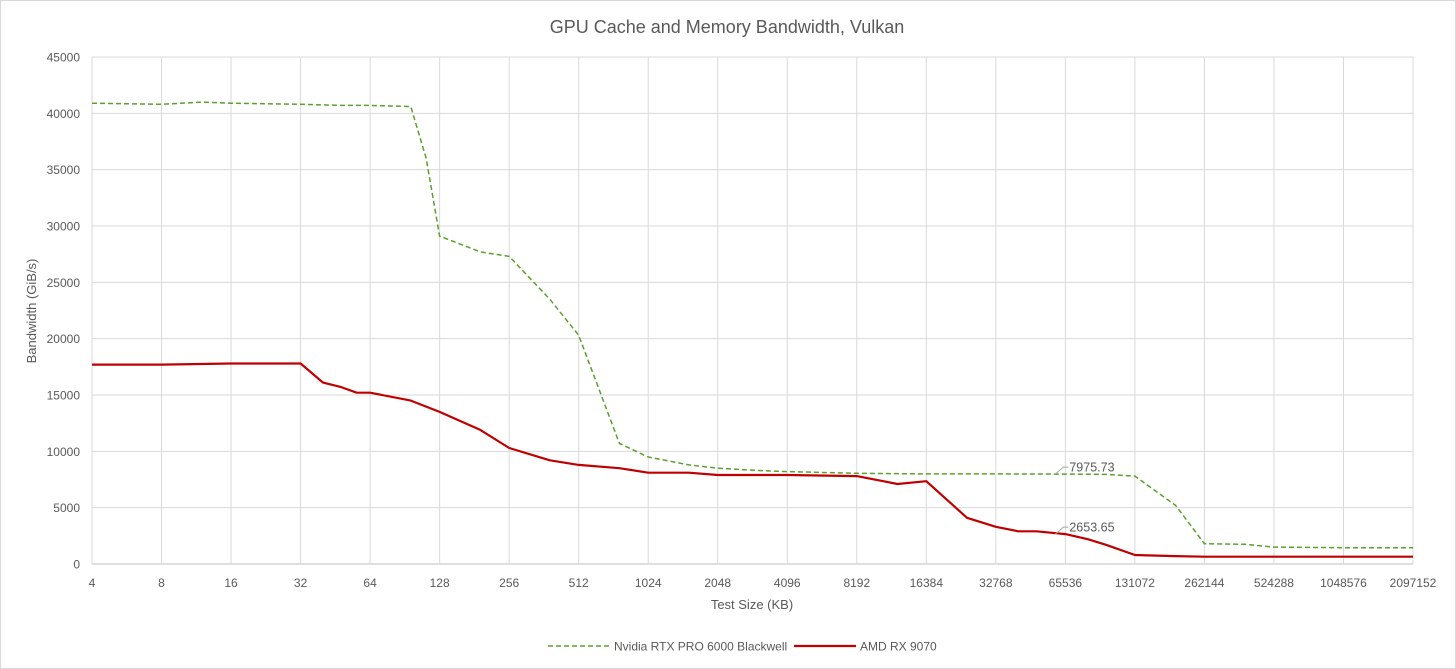 This screenshot has height=669, width=1456. I want to click on x-tick-label: 2097152, so click(1413, 583).